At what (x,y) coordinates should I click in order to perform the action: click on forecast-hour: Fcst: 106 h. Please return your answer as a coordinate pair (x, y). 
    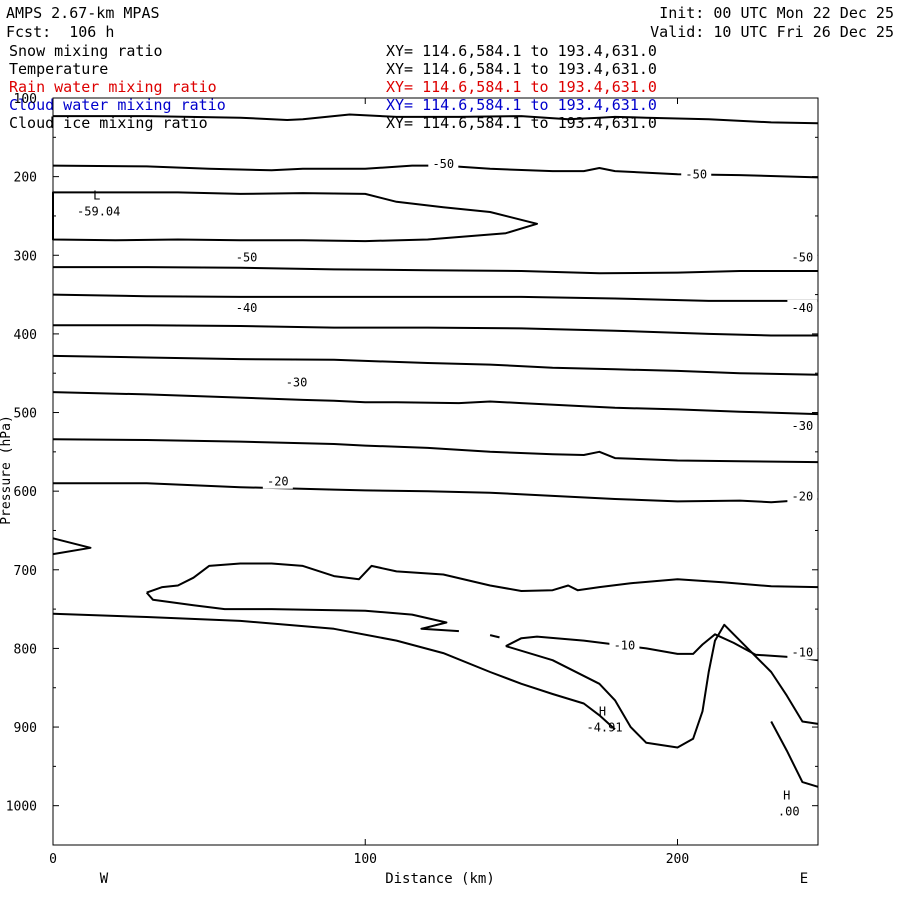
    Looking at the image, I should click on (60, 32).